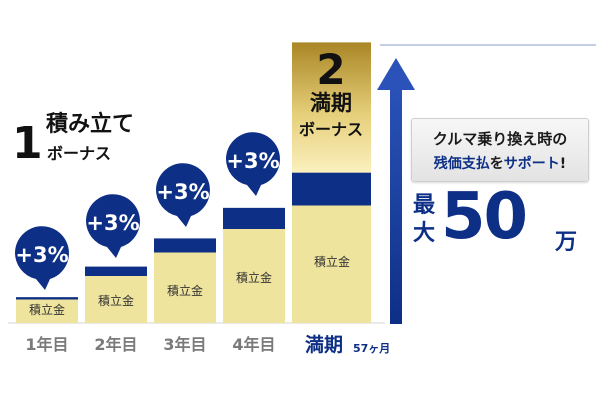 Image resolution: width=600 pixels, height=400 pixels. Describe the element at coordinates (253, 344) in the screenshot. I see `category-label: 4年目` at that location.